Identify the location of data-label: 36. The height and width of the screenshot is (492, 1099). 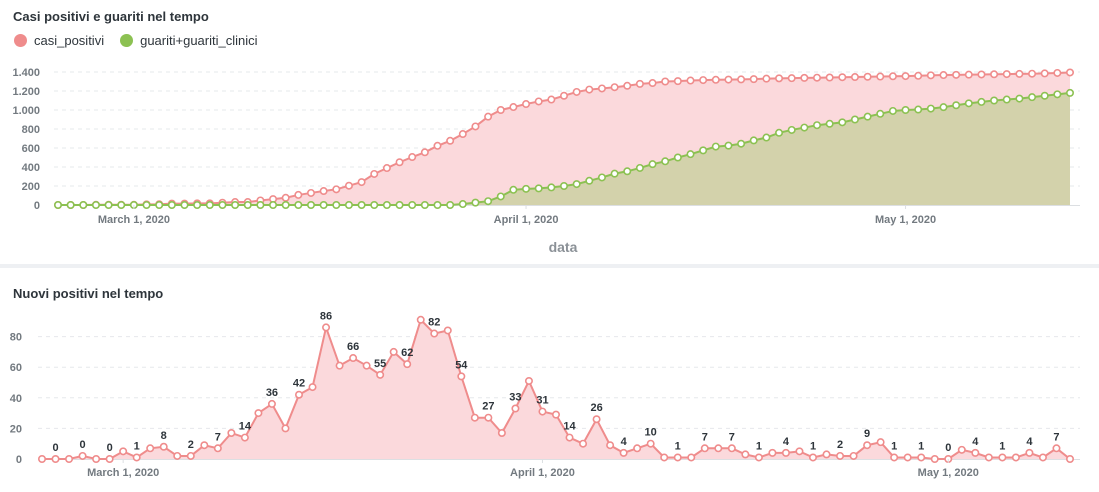
(272, 393).